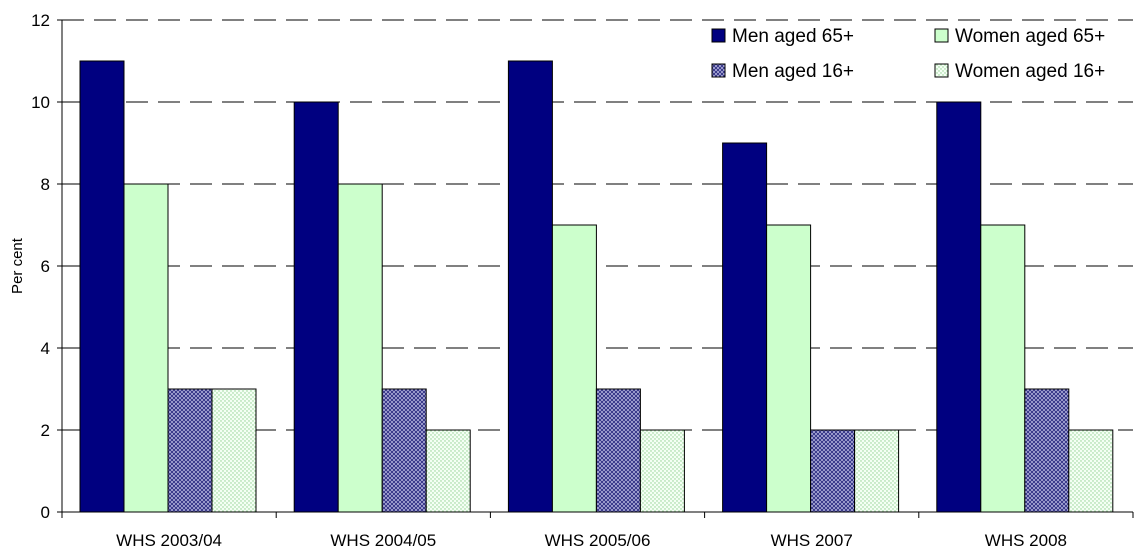 This screenshot has height=560, width=1138. Describe the element at coordinates (45, 430) in the screenshot. I see `y-tick-label: 2` at that location.